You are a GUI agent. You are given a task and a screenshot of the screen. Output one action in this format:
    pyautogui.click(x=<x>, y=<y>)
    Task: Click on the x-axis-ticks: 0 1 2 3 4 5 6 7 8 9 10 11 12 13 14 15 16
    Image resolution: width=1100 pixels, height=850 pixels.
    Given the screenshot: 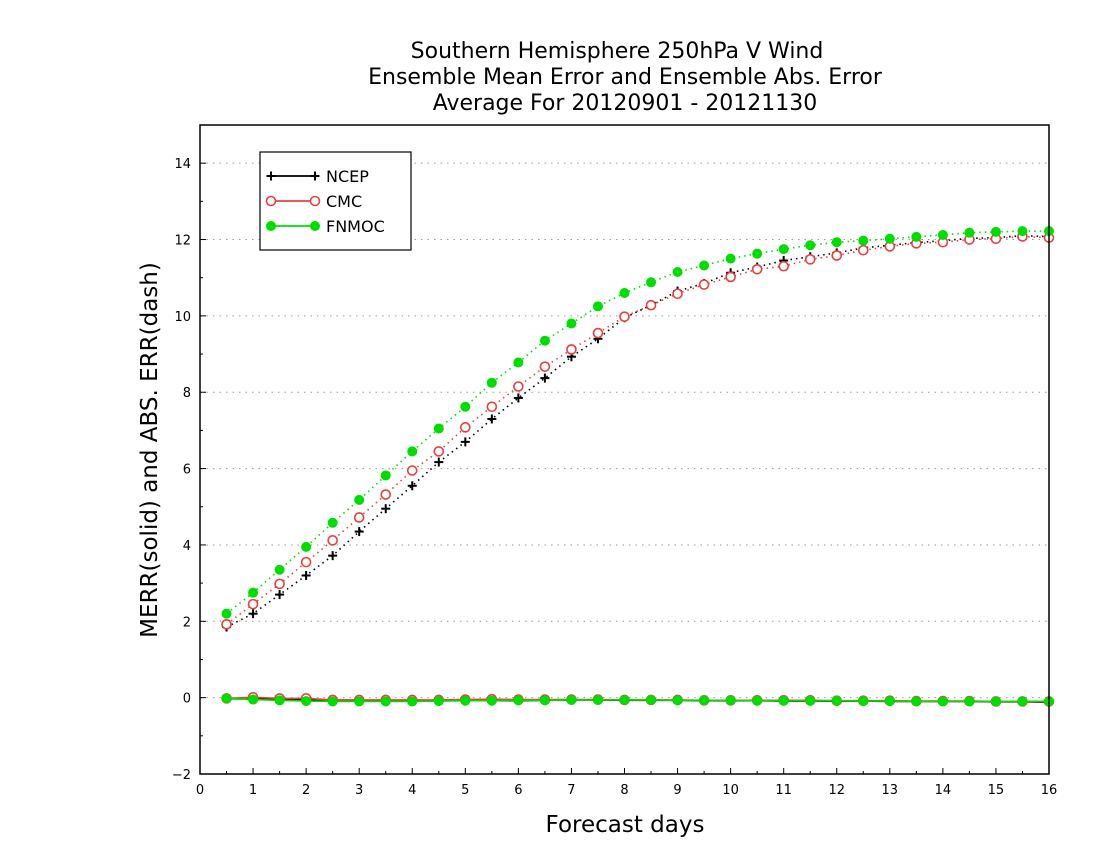 What is the action you would take?
    pyautogui.click(x=626, y=783)
    